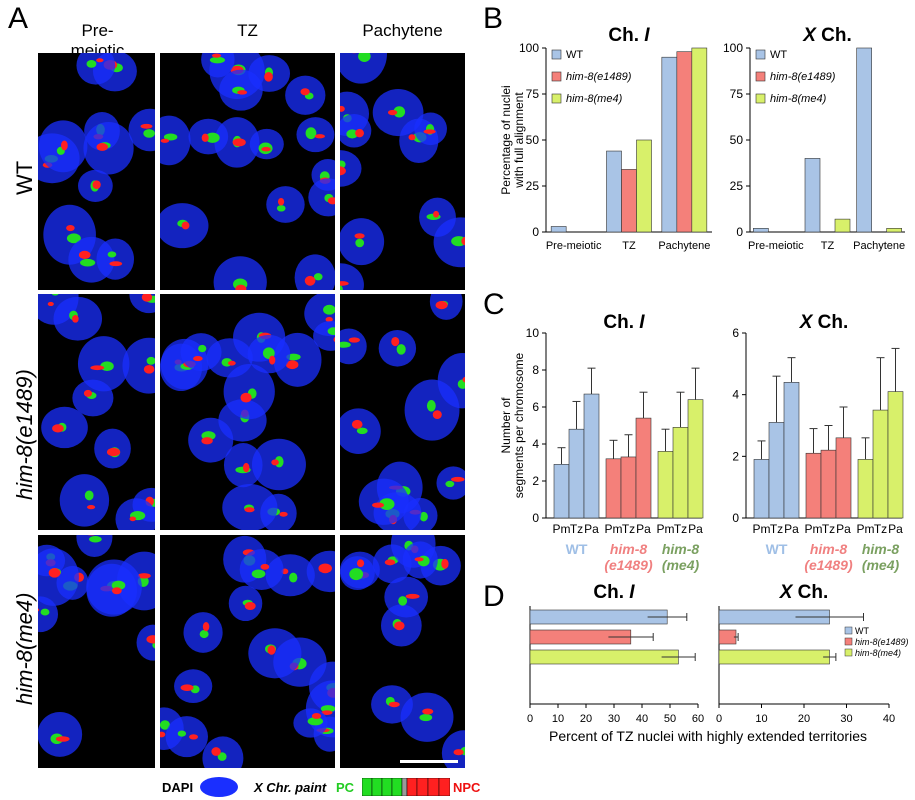 This screenshot has width=915, height=800. Describe the element at coordinates (290, 787) in the screenshot. I see `legend-paint-label: X Chr. paint` at that location.